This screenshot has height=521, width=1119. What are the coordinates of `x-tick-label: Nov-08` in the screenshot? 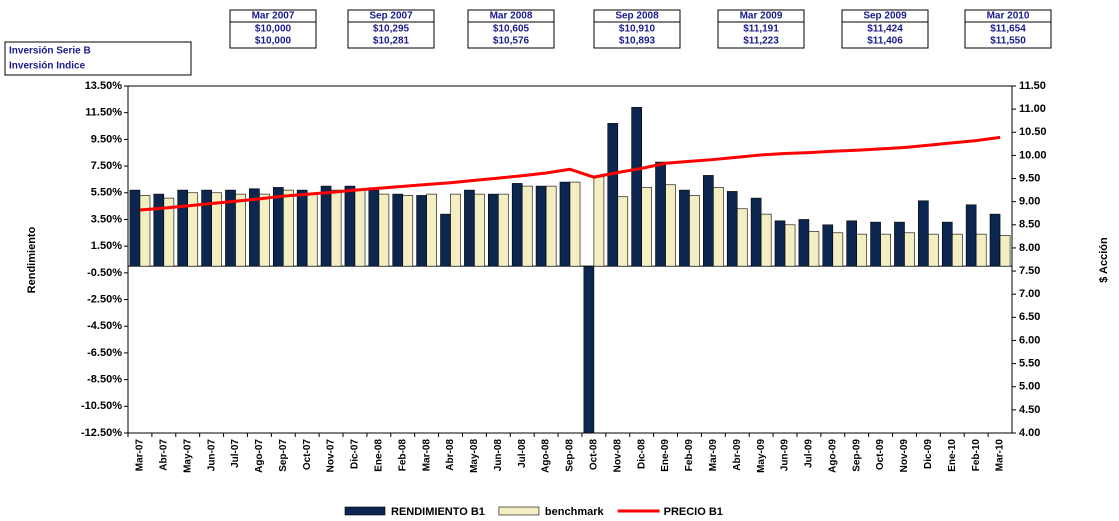 It's located at (617, 456).